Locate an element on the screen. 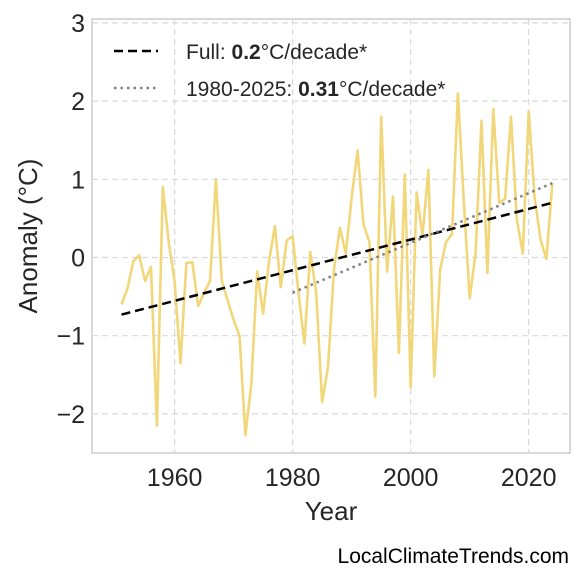  full-trend-line is located at coordinates (337, 258).